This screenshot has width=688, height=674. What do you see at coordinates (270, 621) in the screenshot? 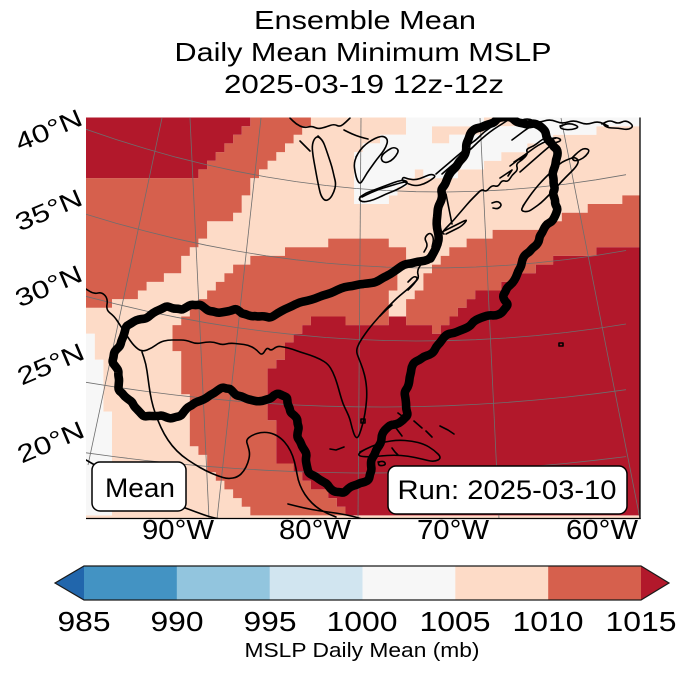
I see `svg-text: 995` at bounding box center [270, 621].